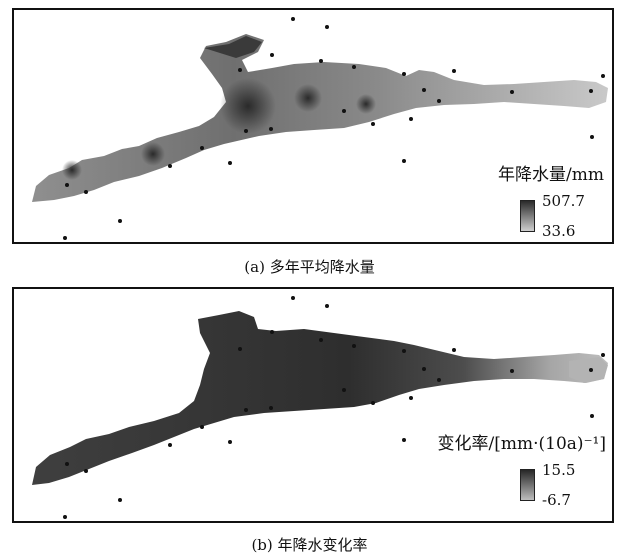 The height and width of the screenshot is (555, 619). What do you see at coordinates (309, 545) in the screenshot?
I see `caption-b: (b) 年降水变化率` at bounding box center [309, 545].